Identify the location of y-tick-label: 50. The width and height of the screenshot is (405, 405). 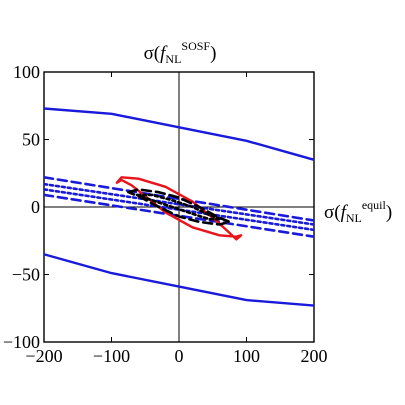
(31, 140).